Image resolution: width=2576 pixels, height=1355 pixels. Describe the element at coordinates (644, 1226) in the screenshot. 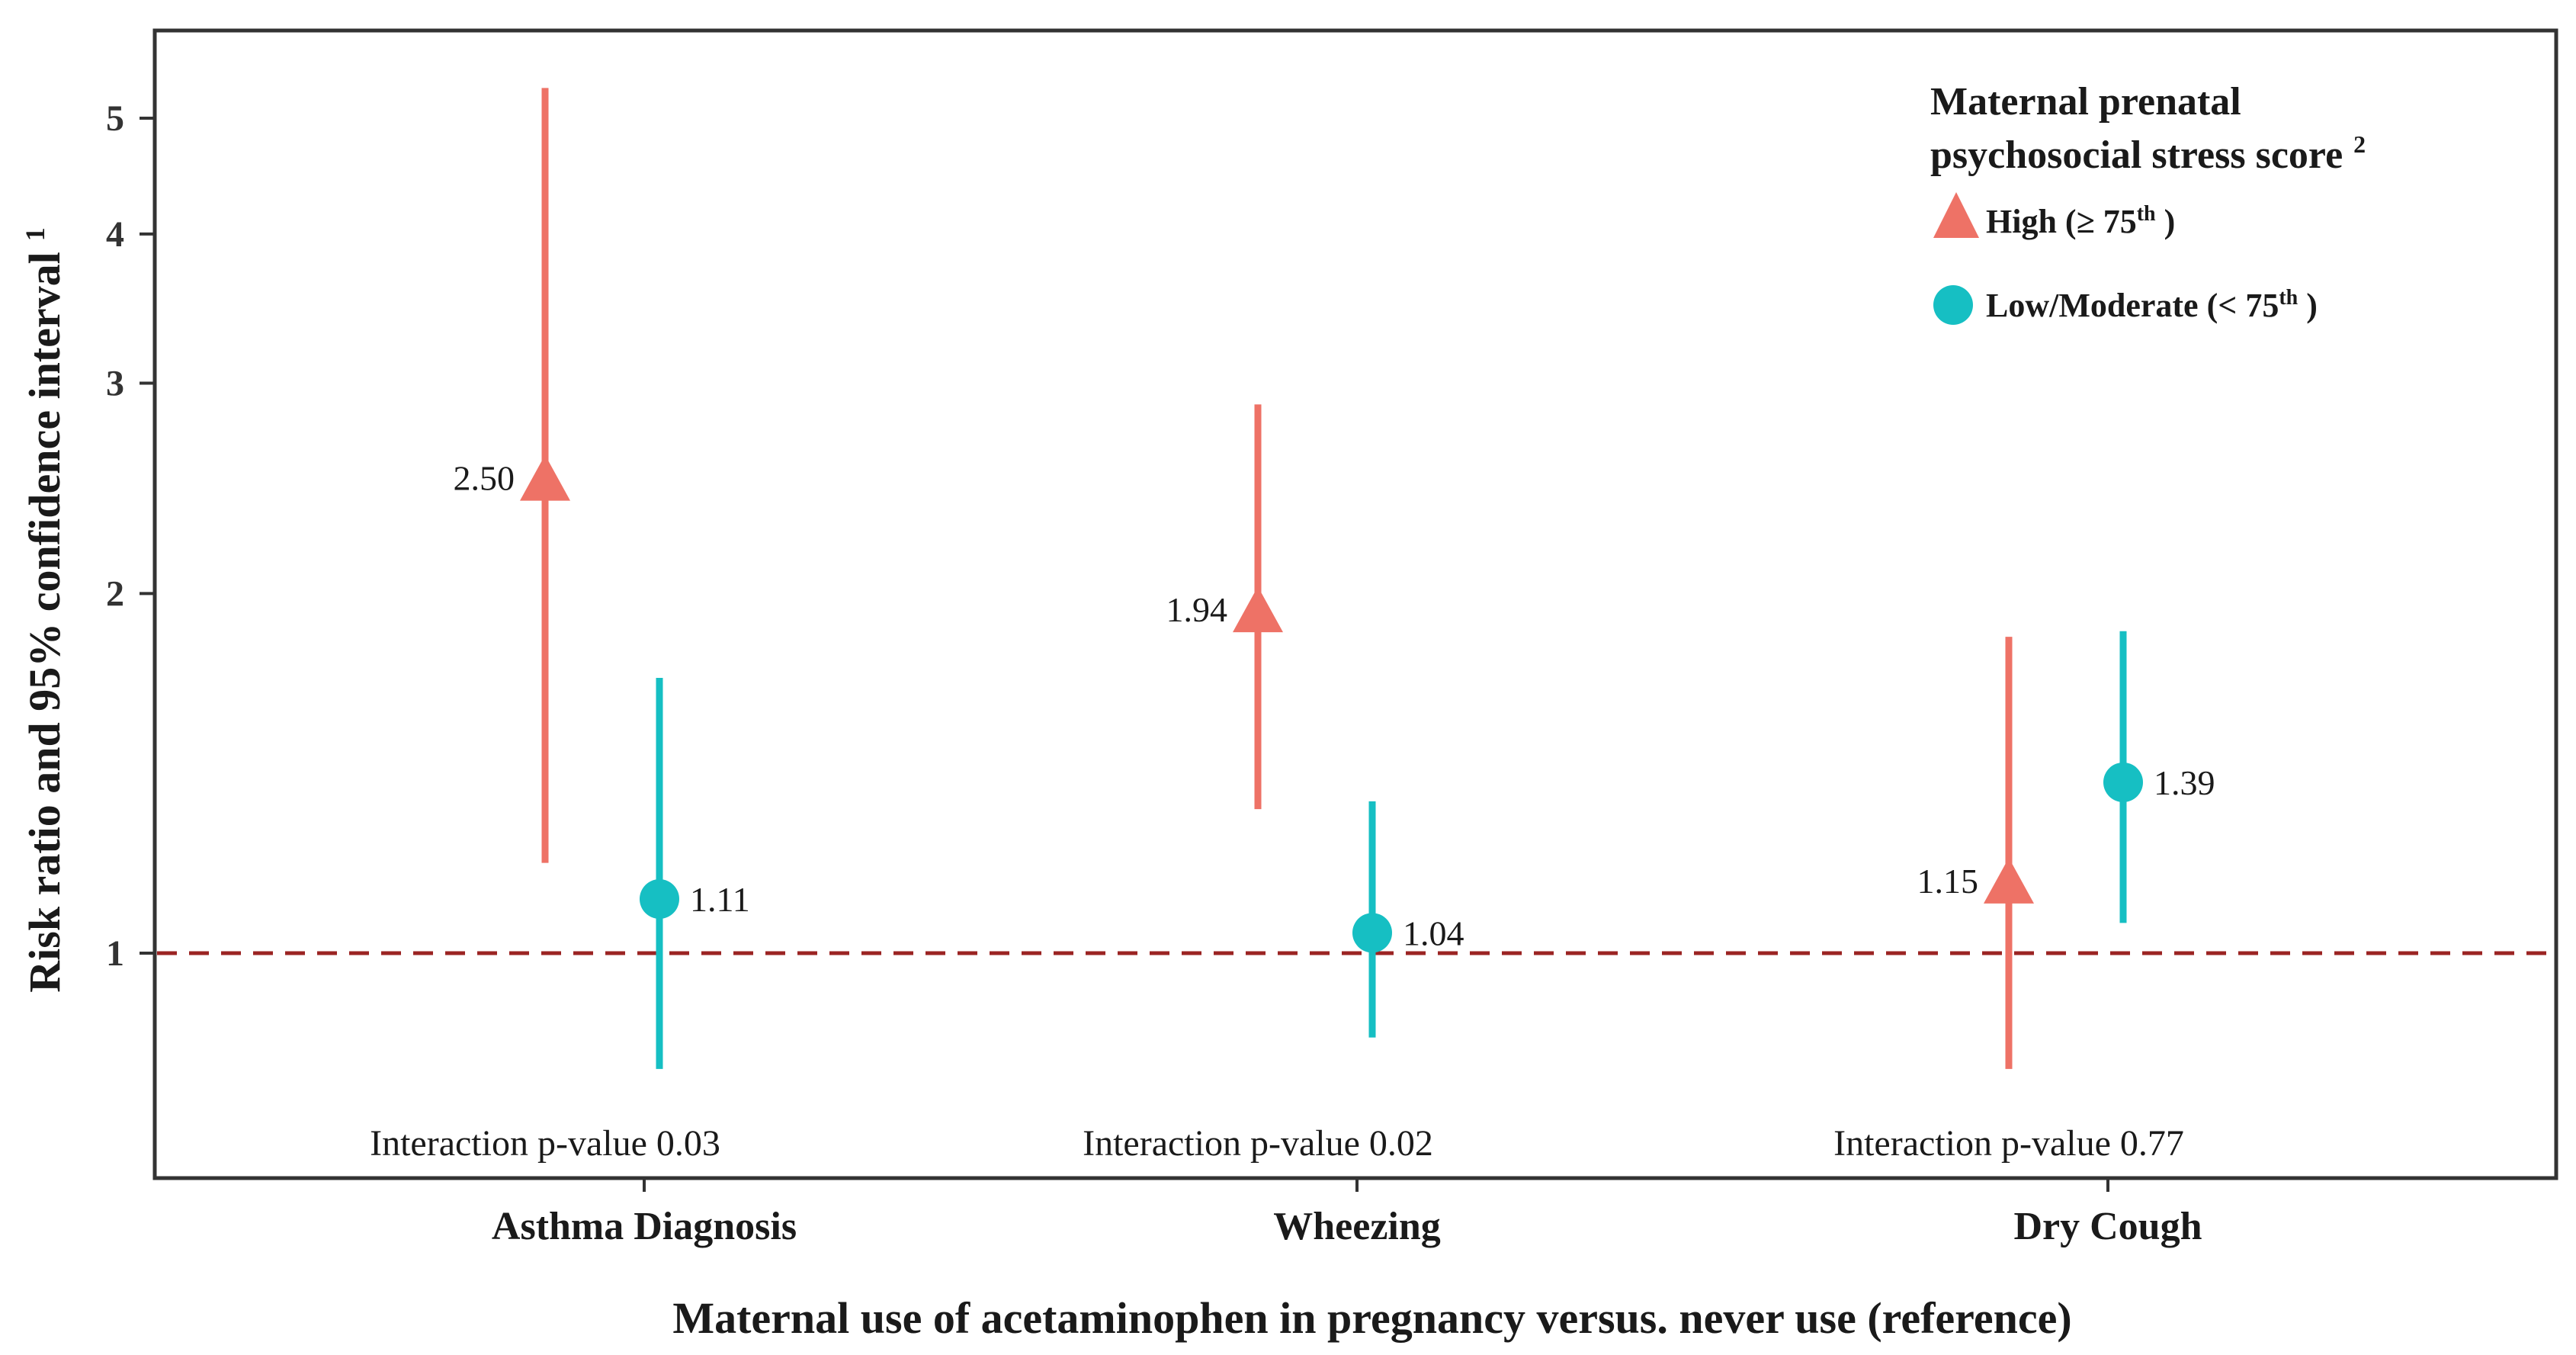

I see `x-category-label: Asthma Diagnosis` at that location.